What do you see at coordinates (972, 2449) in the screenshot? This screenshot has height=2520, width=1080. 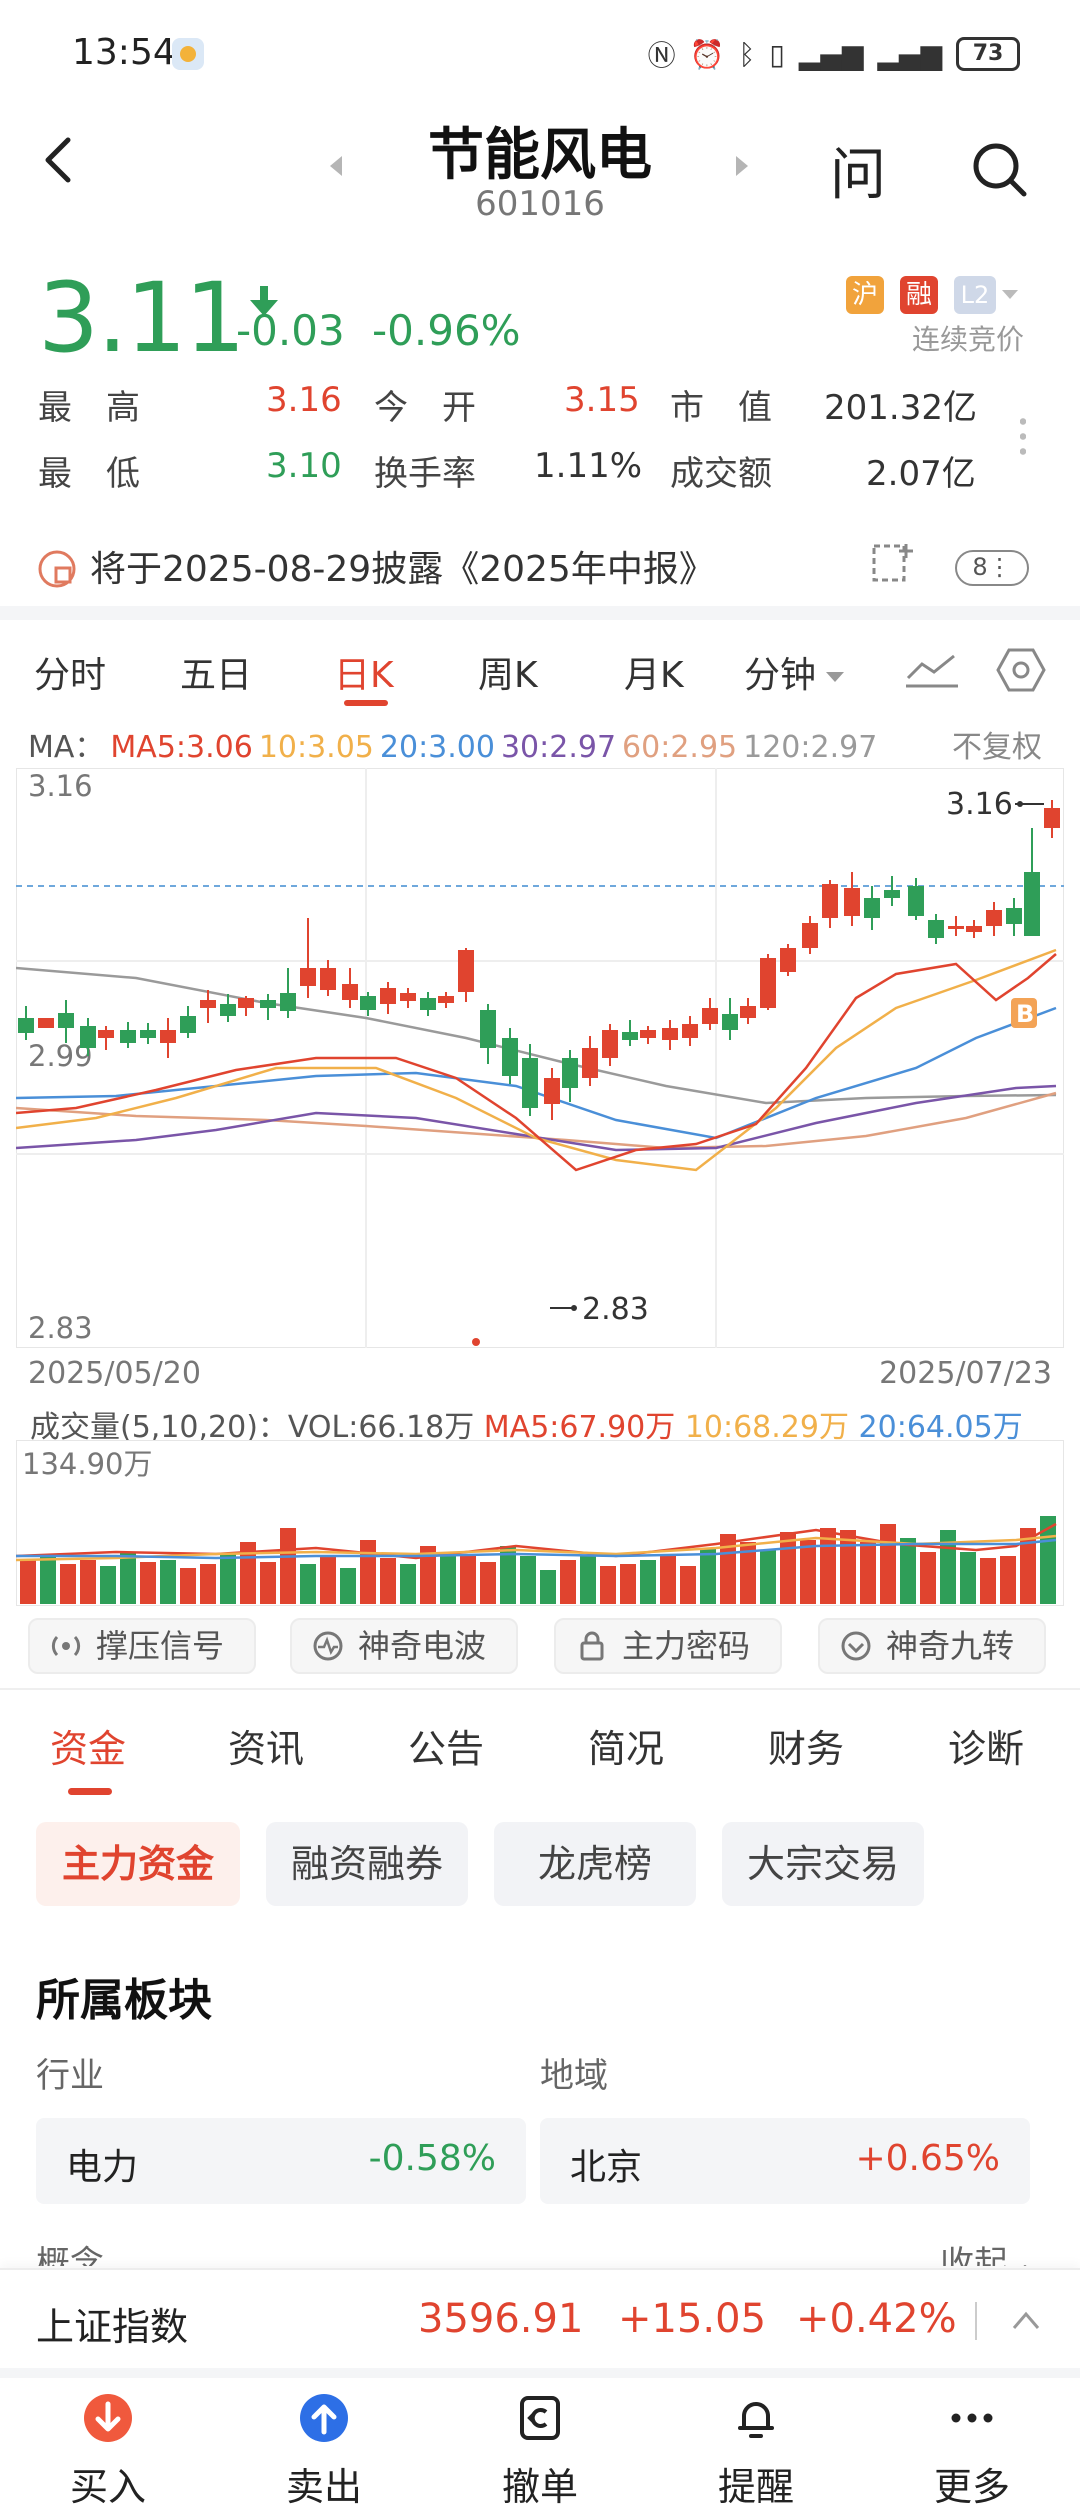 I see `more-button: 更多` at bounding box center [972, 2449].